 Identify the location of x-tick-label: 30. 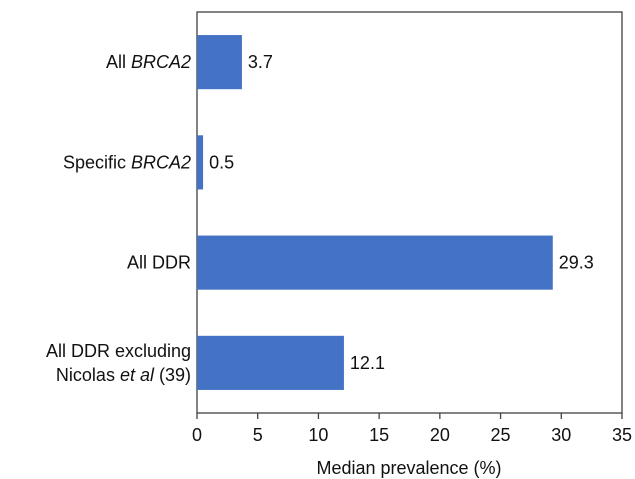
(561, 435).